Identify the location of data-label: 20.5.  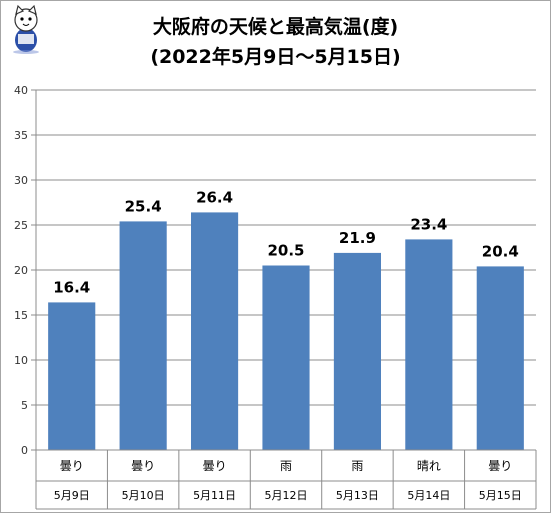
(285, 251).